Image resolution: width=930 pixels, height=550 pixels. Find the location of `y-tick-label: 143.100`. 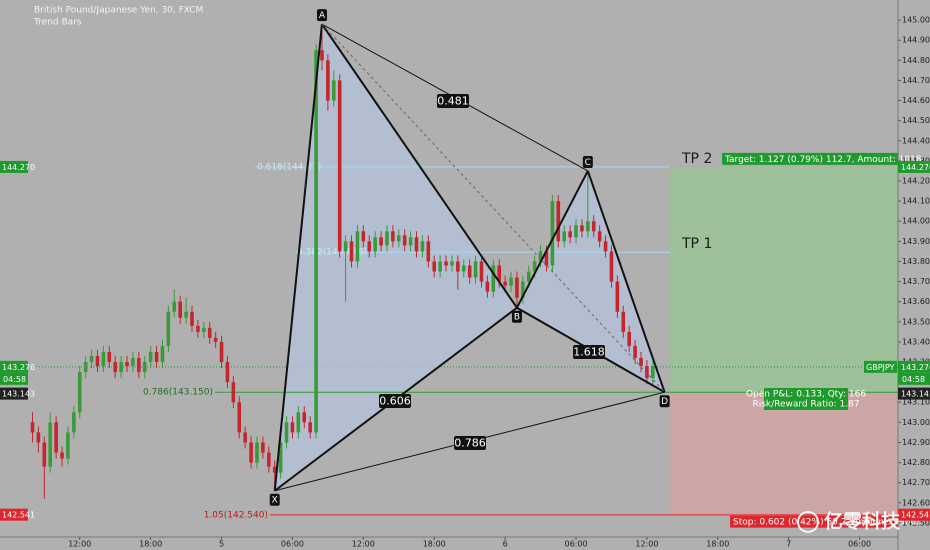

y-tick-label: 143.100 is located at coordinates (916, 402).